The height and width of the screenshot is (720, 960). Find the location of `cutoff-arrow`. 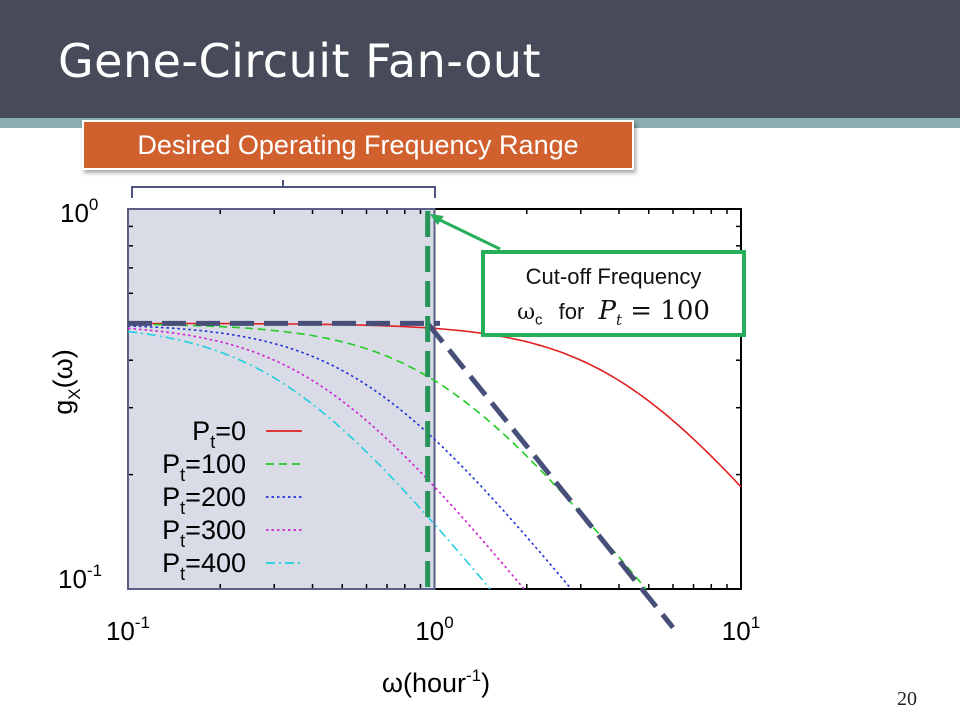

cutoff-arrow is located at coordinates (467, 233).